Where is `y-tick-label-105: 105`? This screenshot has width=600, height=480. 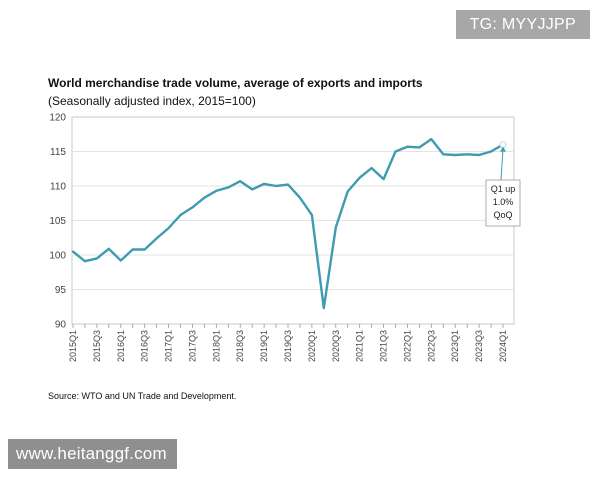 y-tick-label-105: 105 is located at coordinates (57, 221).